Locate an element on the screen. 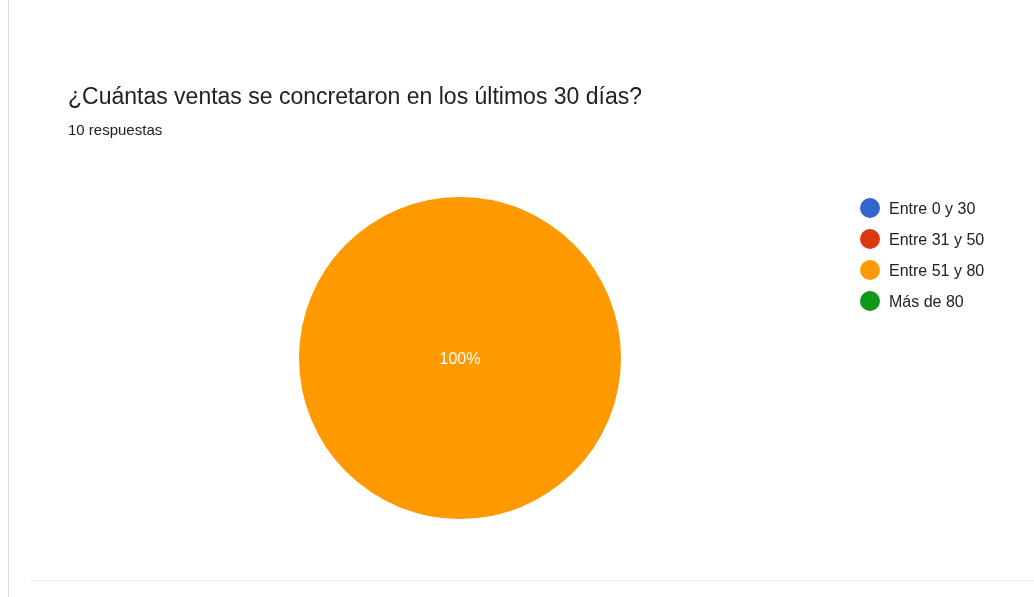 The height and width of the screenshot is (597, 1034). chart-title: ¿Cuántas ventas se concretaron en los últimos 30 días? is located at coordinates (355, 96).